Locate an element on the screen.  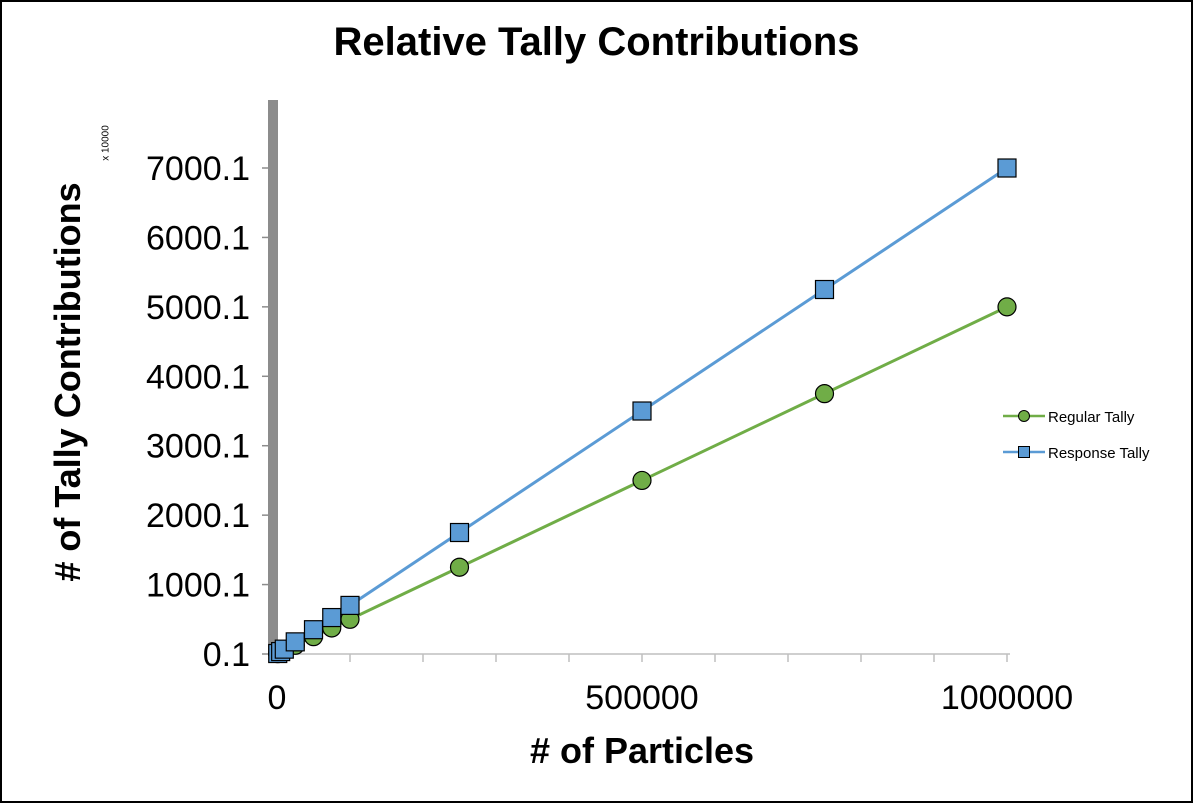
legend-entry-response-tally: Response Tally is located at coordinates (1076, 453).